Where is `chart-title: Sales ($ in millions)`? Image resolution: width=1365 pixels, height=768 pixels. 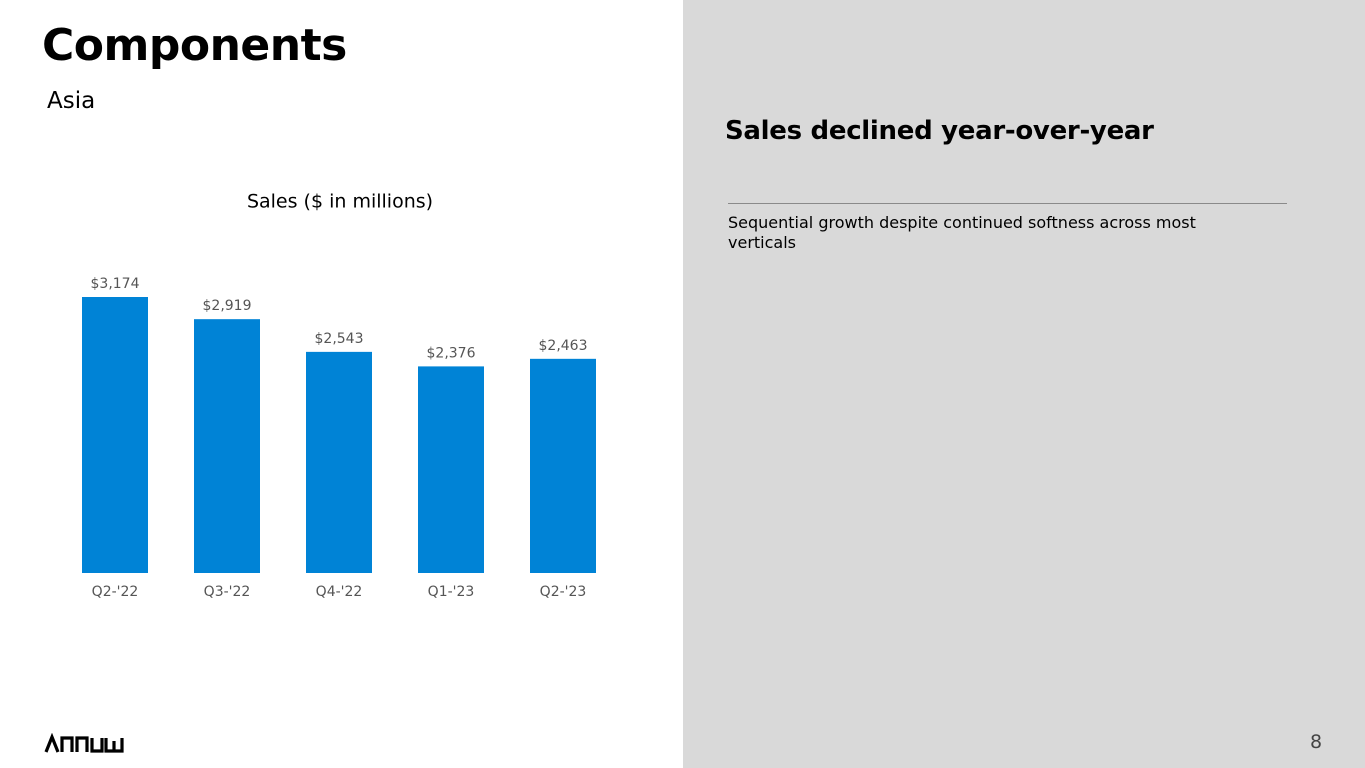
chart-title: Sales ($ in millions) is located at coordinates (340, 202).